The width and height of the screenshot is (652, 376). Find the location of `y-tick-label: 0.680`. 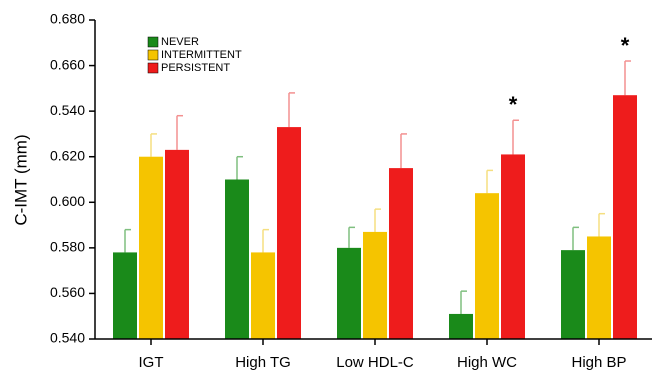

y-tick-label: 0.680 is located at coordinates (67, 19).